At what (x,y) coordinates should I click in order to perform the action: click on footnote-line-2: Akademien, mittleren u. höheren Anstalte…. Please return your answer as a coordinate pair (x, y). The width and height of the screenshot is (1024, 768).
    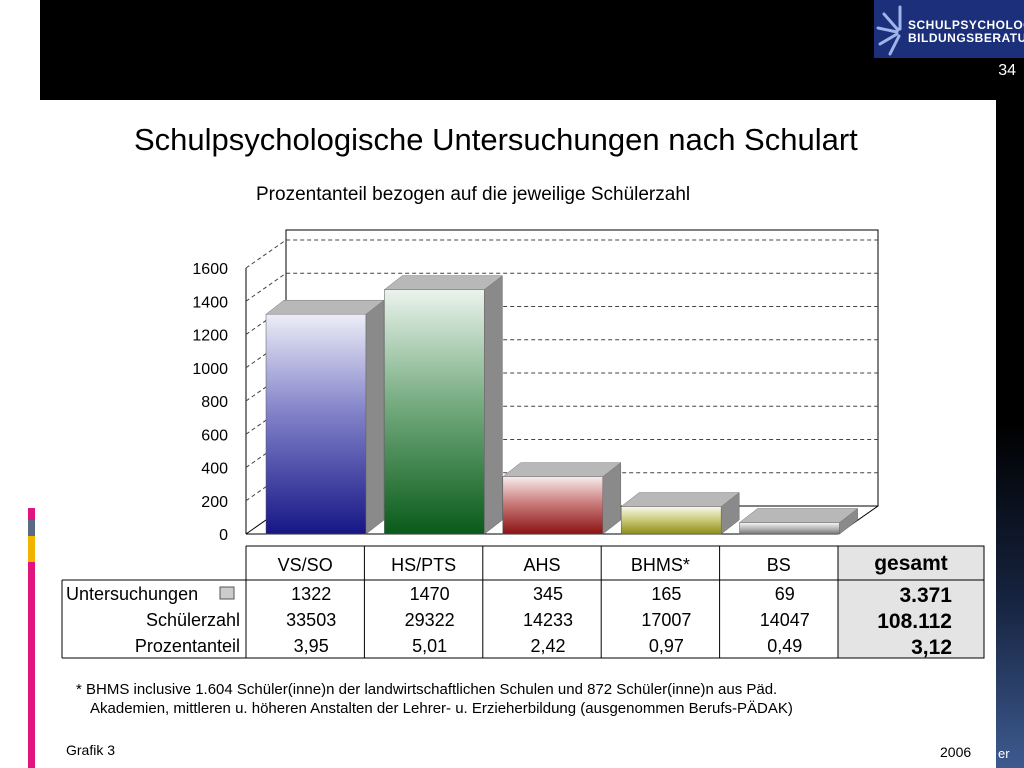
    Looking at the image, I should click on (441, 708).